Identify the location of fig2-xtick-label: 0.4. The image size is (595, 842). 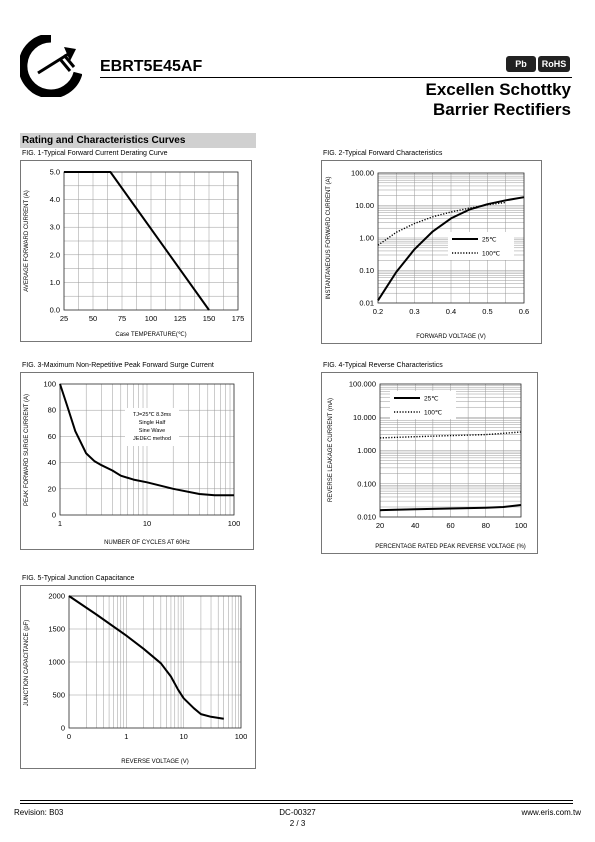
(451, 311).